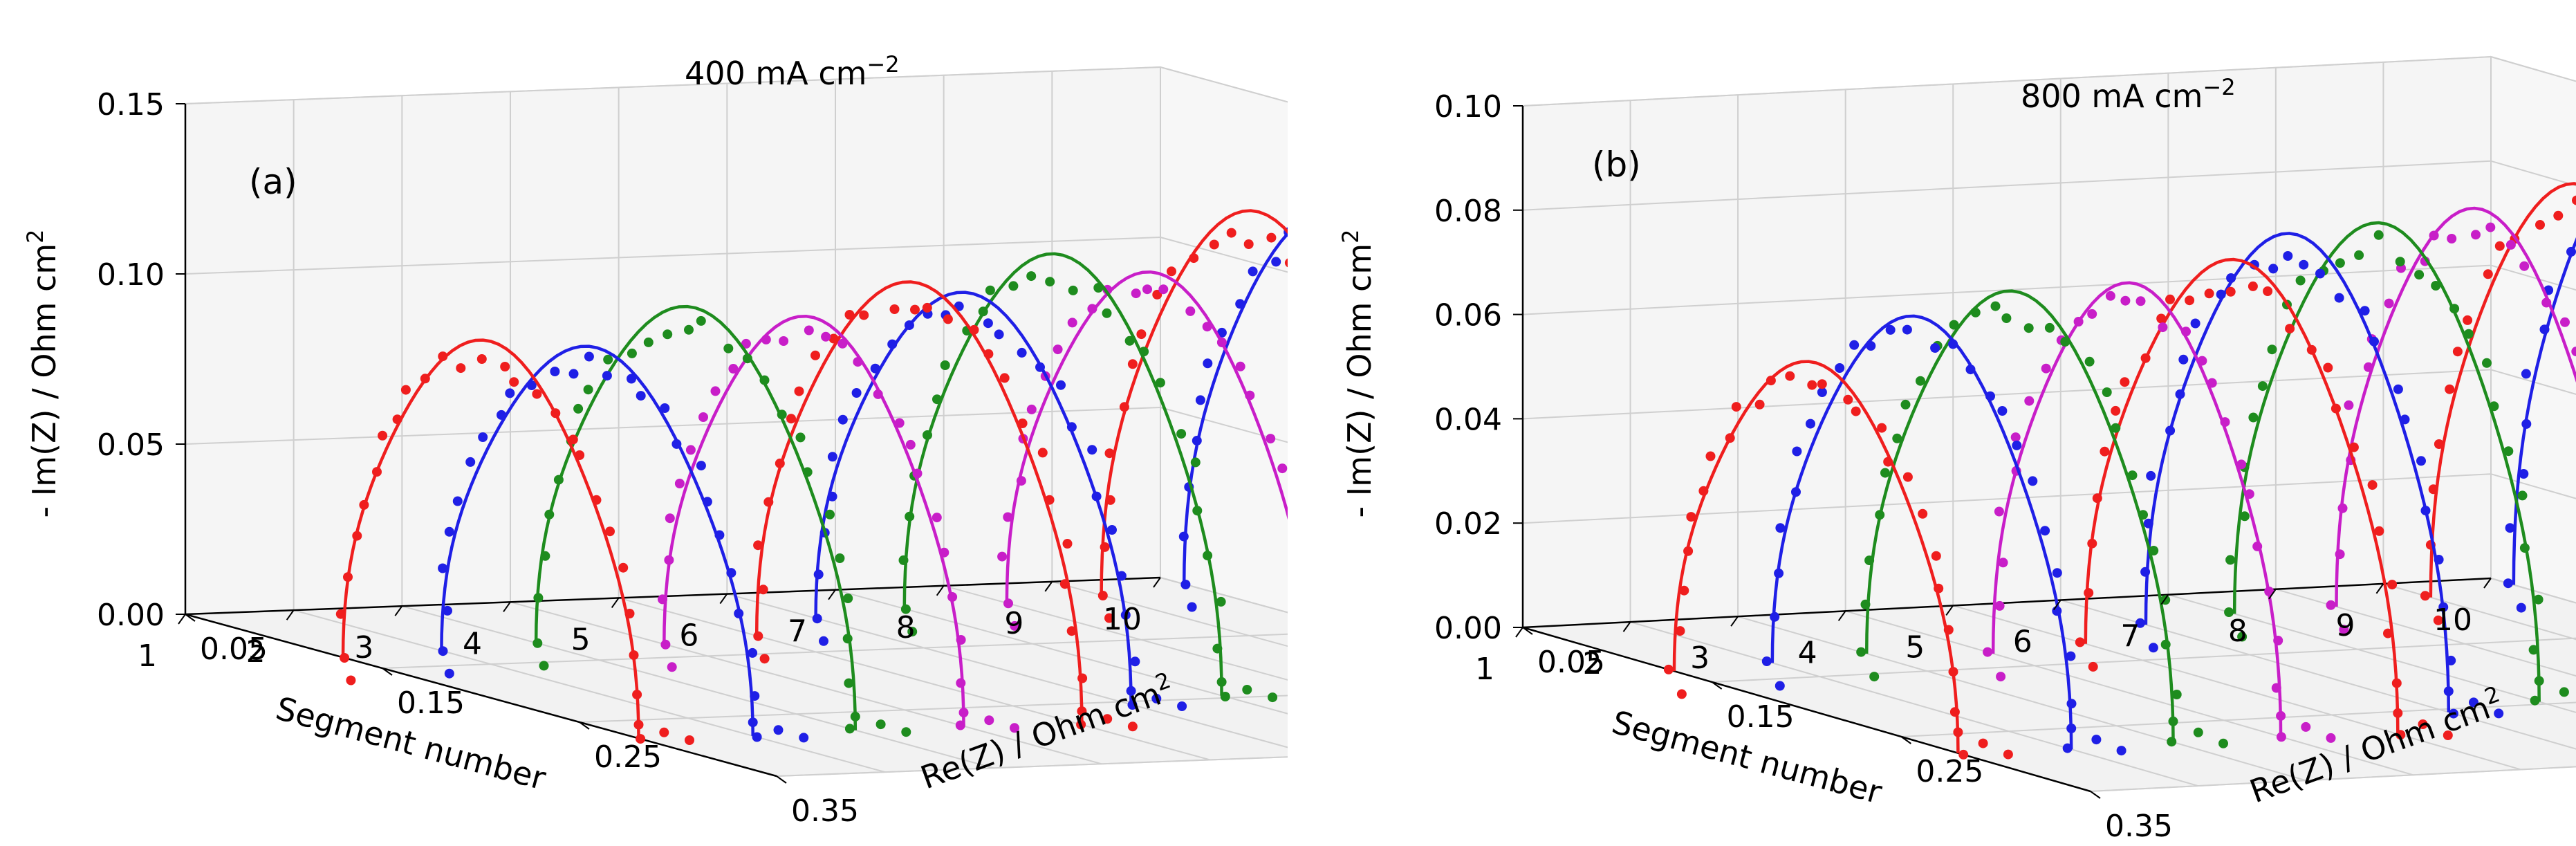 This screenshot has width=2576, height=846. Describe the element at coordinates (1468, 628) in the screenshot. I see `z-tick-label: 0.00` at that location.